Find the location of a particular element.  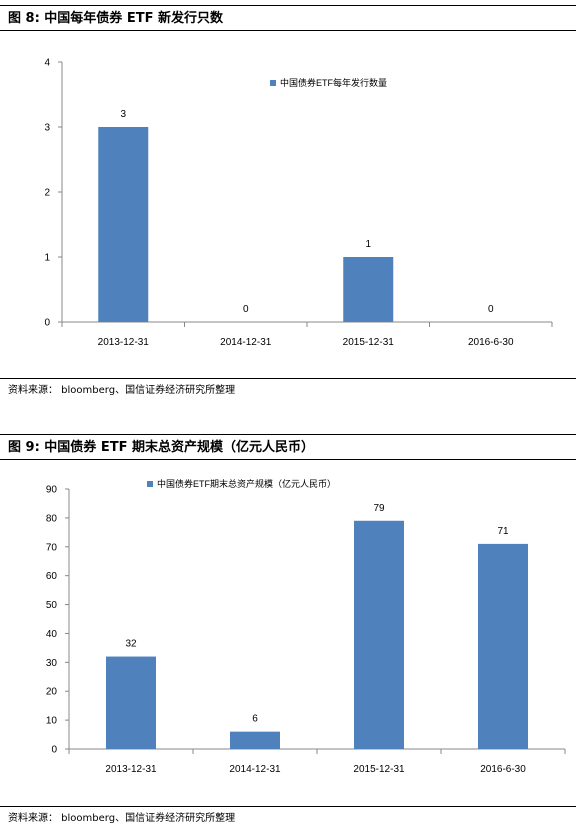

data-label: 6 is located at coordinates (255, 719).